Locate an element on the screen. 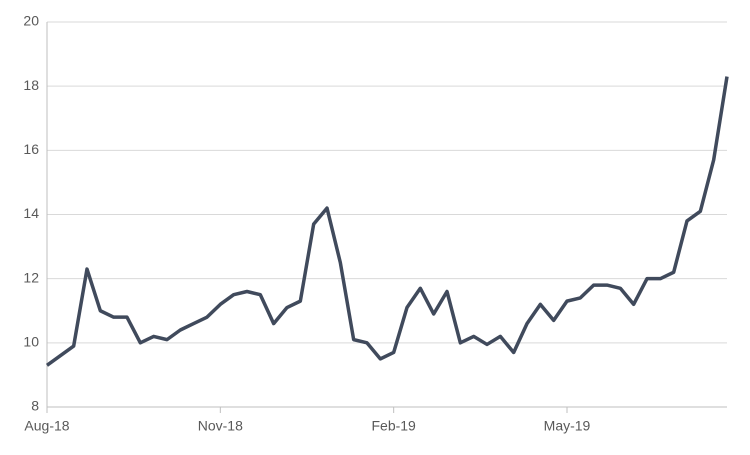  y-tick-label: 18 is located at coordinates (31, 85).